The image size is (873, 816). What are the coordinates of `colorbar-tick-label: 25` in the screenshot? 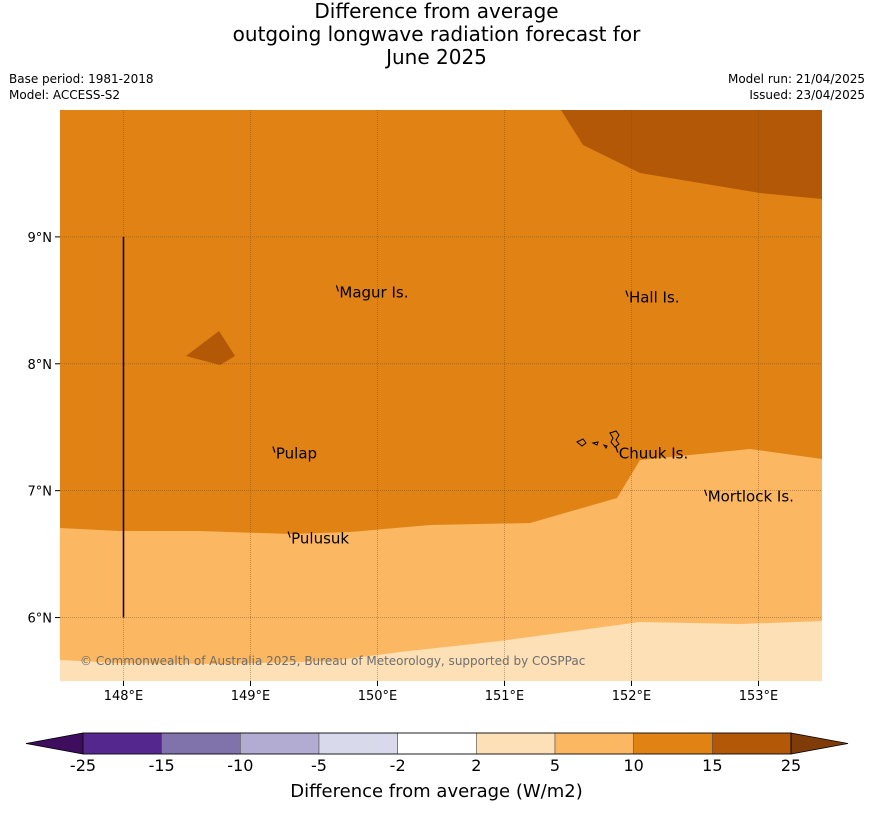 It's located at (791, 765).